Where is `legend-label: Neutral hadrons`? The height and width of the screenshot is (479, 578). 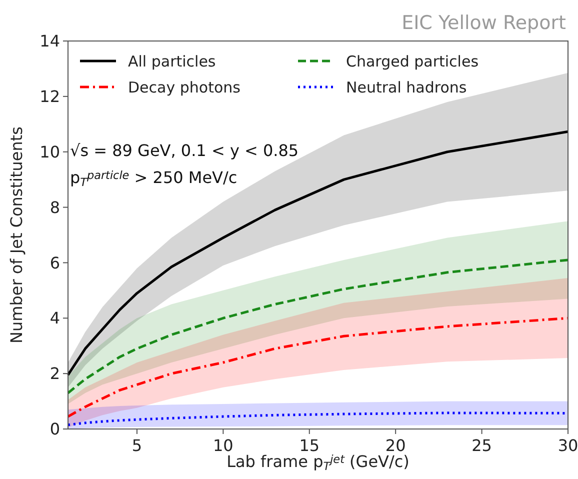 legend-label: Neutral hadrons is located at coordinates (406, 87).